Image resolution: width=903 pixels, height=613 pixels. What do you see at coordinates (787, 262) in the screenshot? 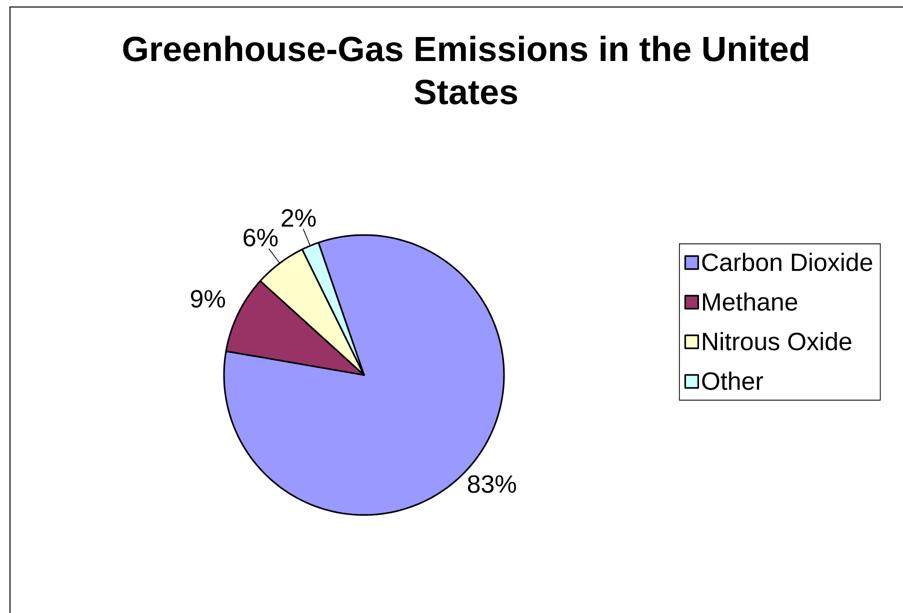
I see `legend-label: Carbon Dioxide` at bounding box center [787, 262].